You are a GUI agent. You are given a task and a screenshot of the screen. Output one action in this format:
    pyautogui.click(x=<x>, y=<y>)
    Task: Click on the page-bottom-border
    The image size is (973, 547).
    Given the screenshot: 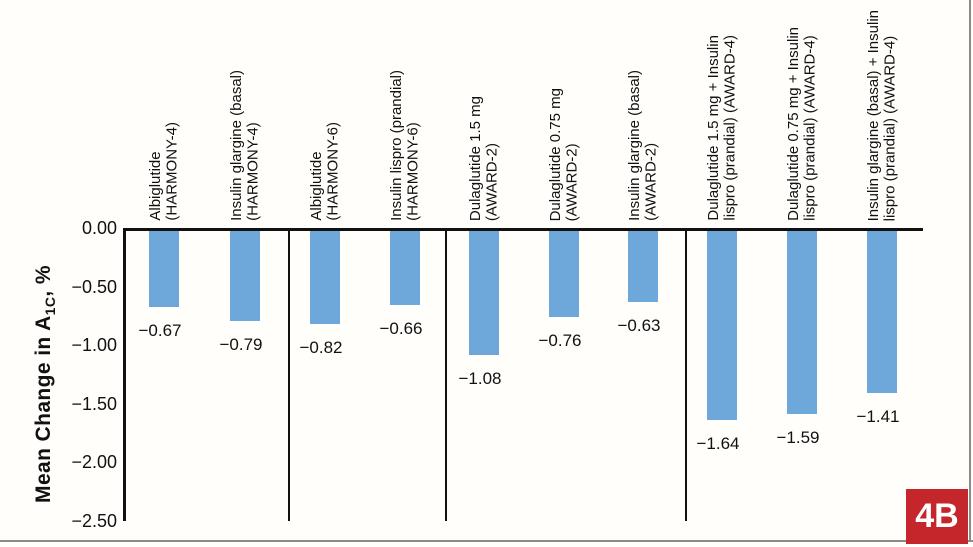 What is the action you would take?
    pyautogui.click(x=486, y=541)
    